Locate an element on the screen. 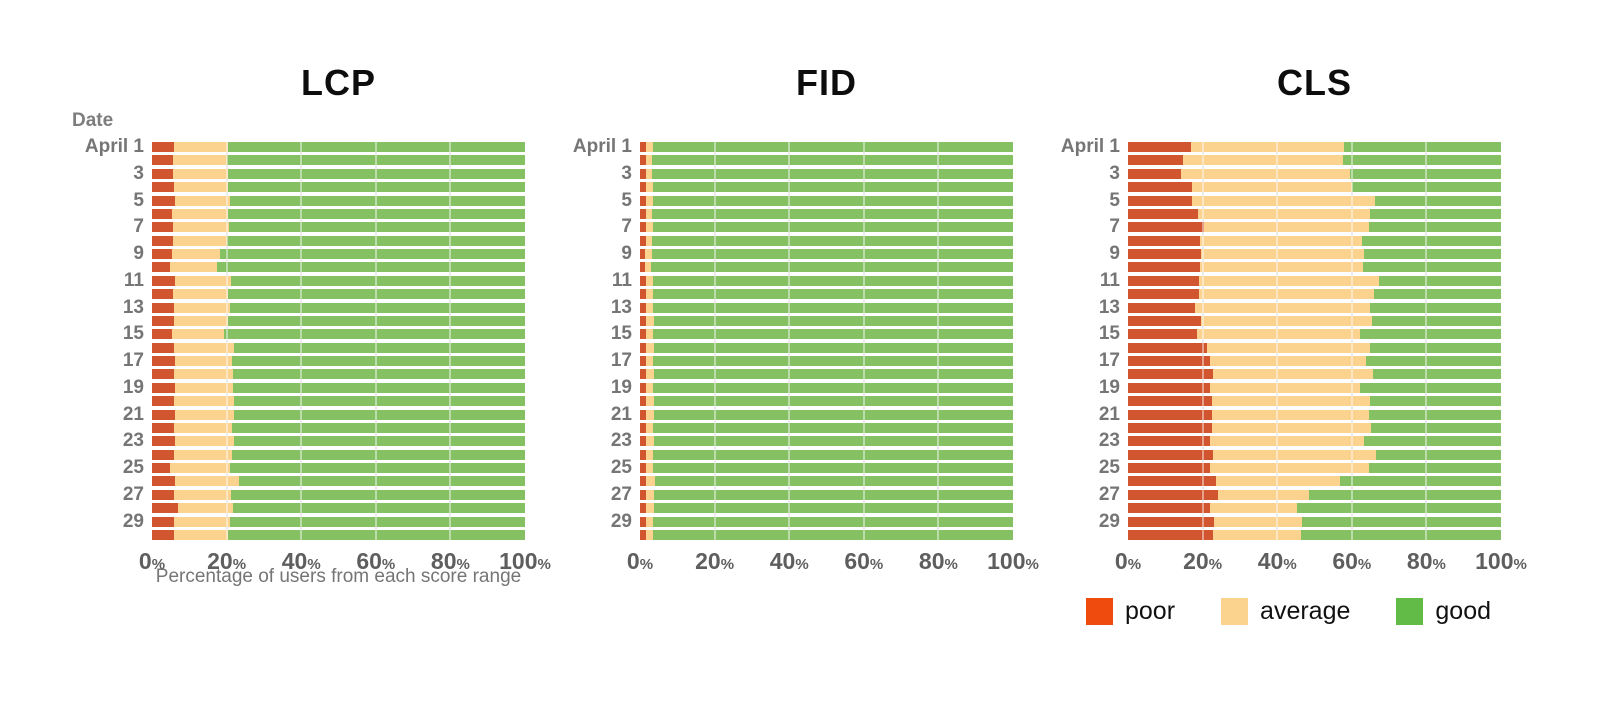  x-tick-value: 80 is located at coordinates (1419, 561).